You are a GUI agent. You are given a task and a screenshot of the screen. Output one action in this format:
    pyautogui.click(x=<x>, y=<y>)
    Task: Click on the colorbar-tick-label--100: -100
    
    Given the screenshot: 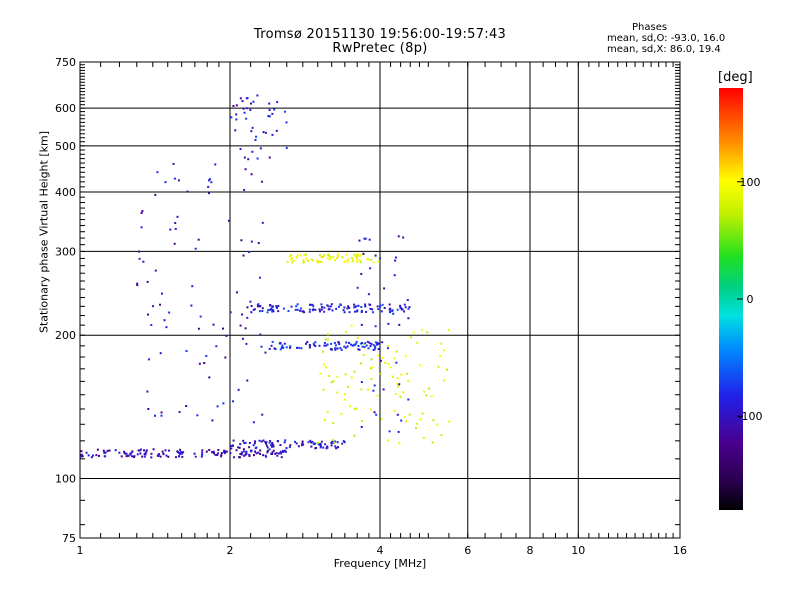 What is the action you would take?
    pyautogui.click(x=750, y=416)
    